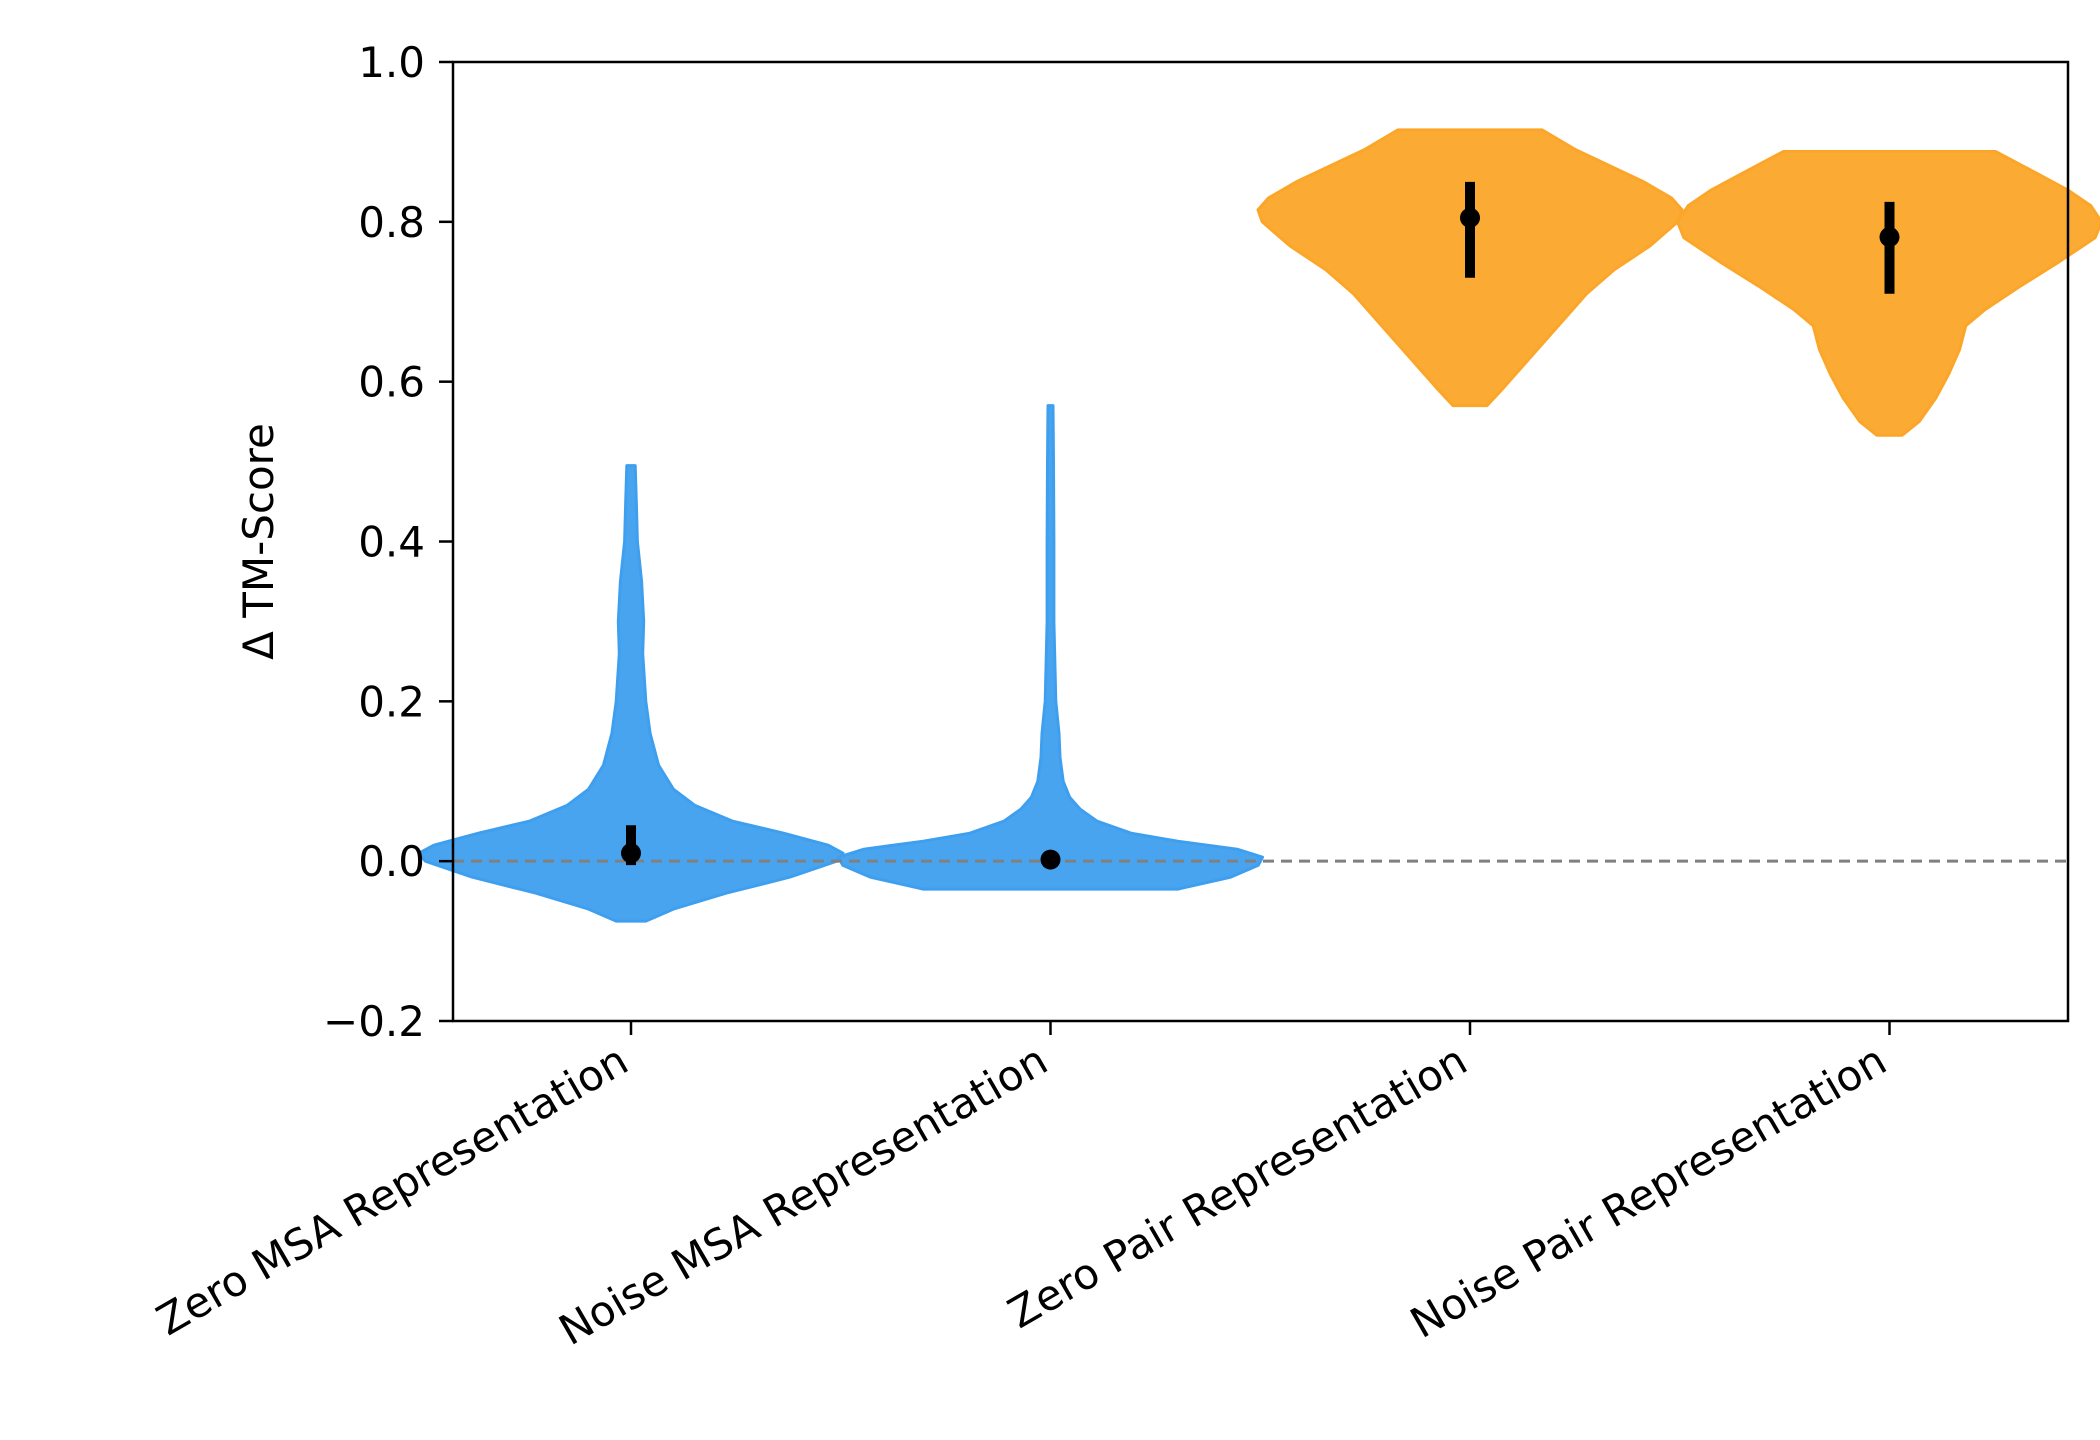 The height and width of the screenshot is (1440, 2100). What do you see at coordinates (1648, 1191) in the screenshot?
I see `x-tick-label: Noise Pair Representation` at bounding box center [1648, 1191].